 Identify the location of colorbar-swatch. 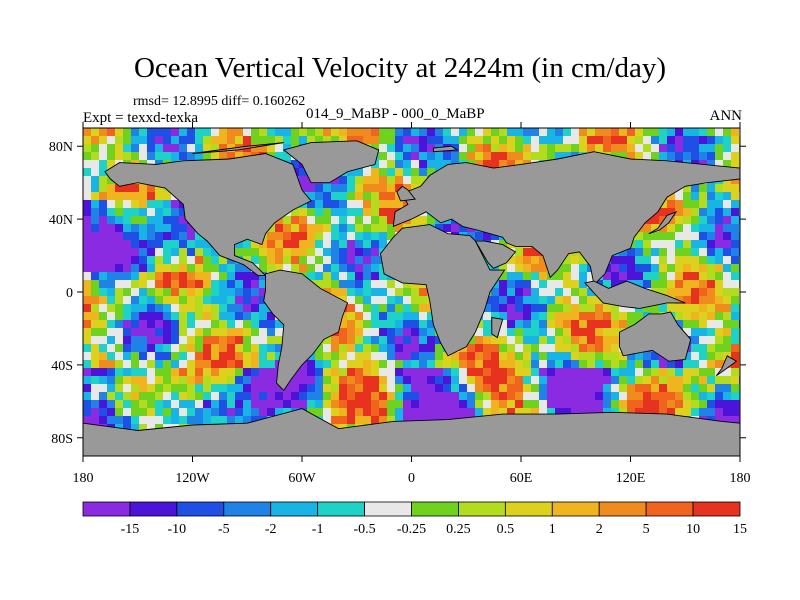
(247, 509).